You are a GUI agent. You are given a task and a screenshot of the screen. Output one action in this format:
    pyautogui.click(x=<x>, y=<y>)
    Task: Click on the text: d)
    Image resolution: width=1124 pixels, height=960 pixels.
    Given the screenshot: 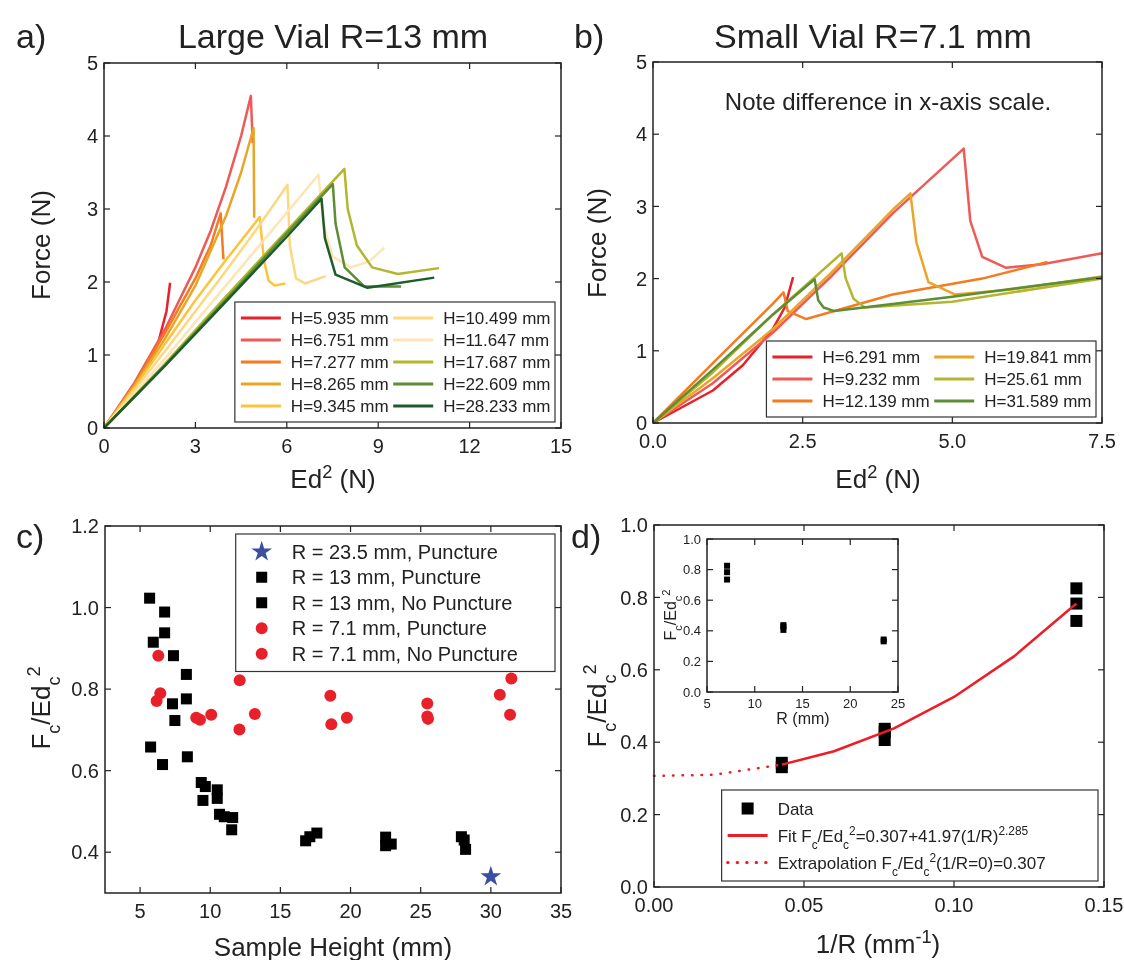 What is the action you would take?
    pyautogui.click(x=586, y=536)
    